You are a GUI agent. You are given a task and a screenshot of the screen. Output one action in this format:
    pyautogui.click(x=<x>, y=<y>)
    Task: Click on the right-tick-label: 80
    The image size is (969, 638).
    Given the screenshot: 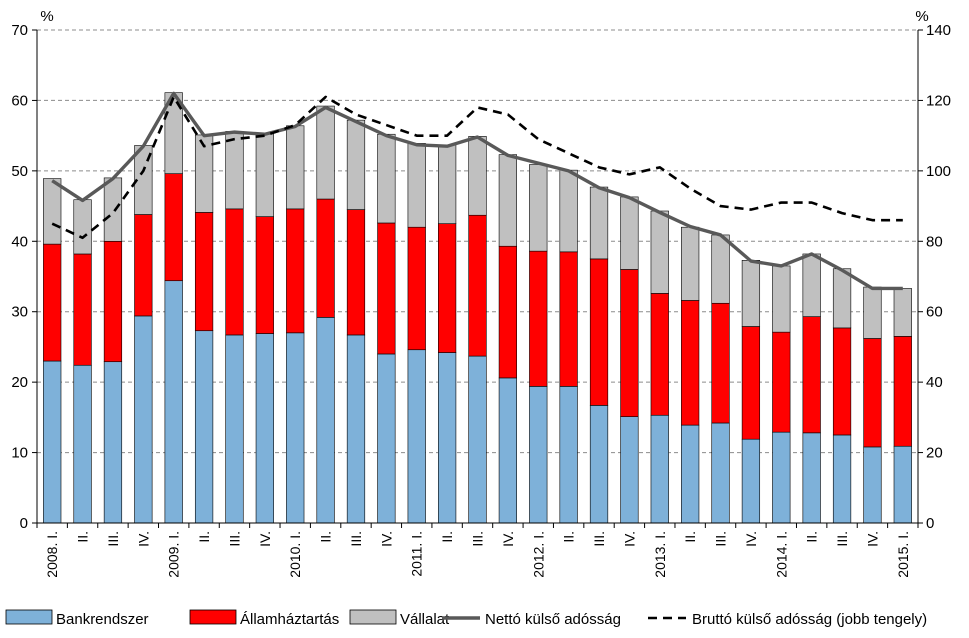 What is the action you would take?
    pyautogui.click(x=934, y=241)
    